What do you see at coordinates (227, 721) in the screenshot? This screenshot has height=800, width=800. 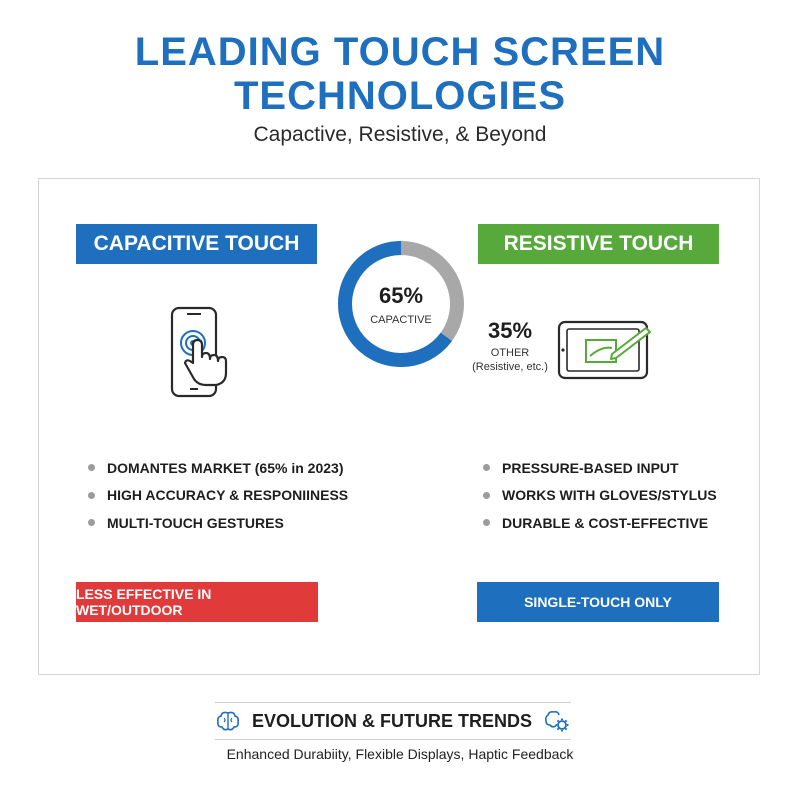 I see `brain-icon` at bounding box center [227, 721].